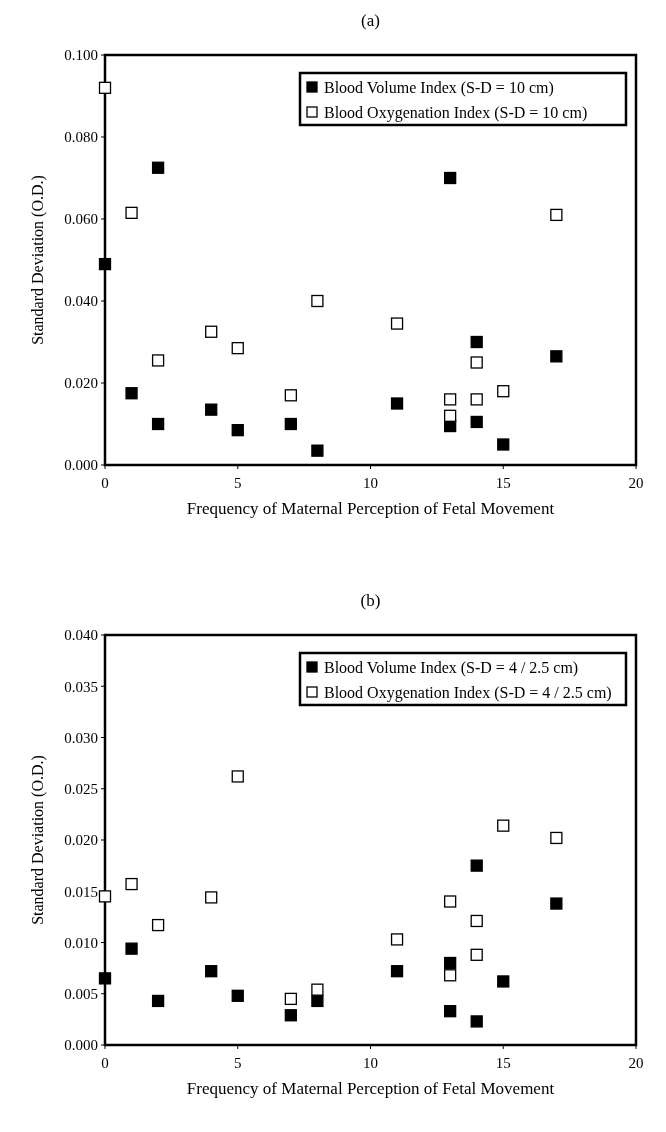  Describe the element at coordinates (370, 20) in the screenshot. I see `chart-title: (a)` at that location.